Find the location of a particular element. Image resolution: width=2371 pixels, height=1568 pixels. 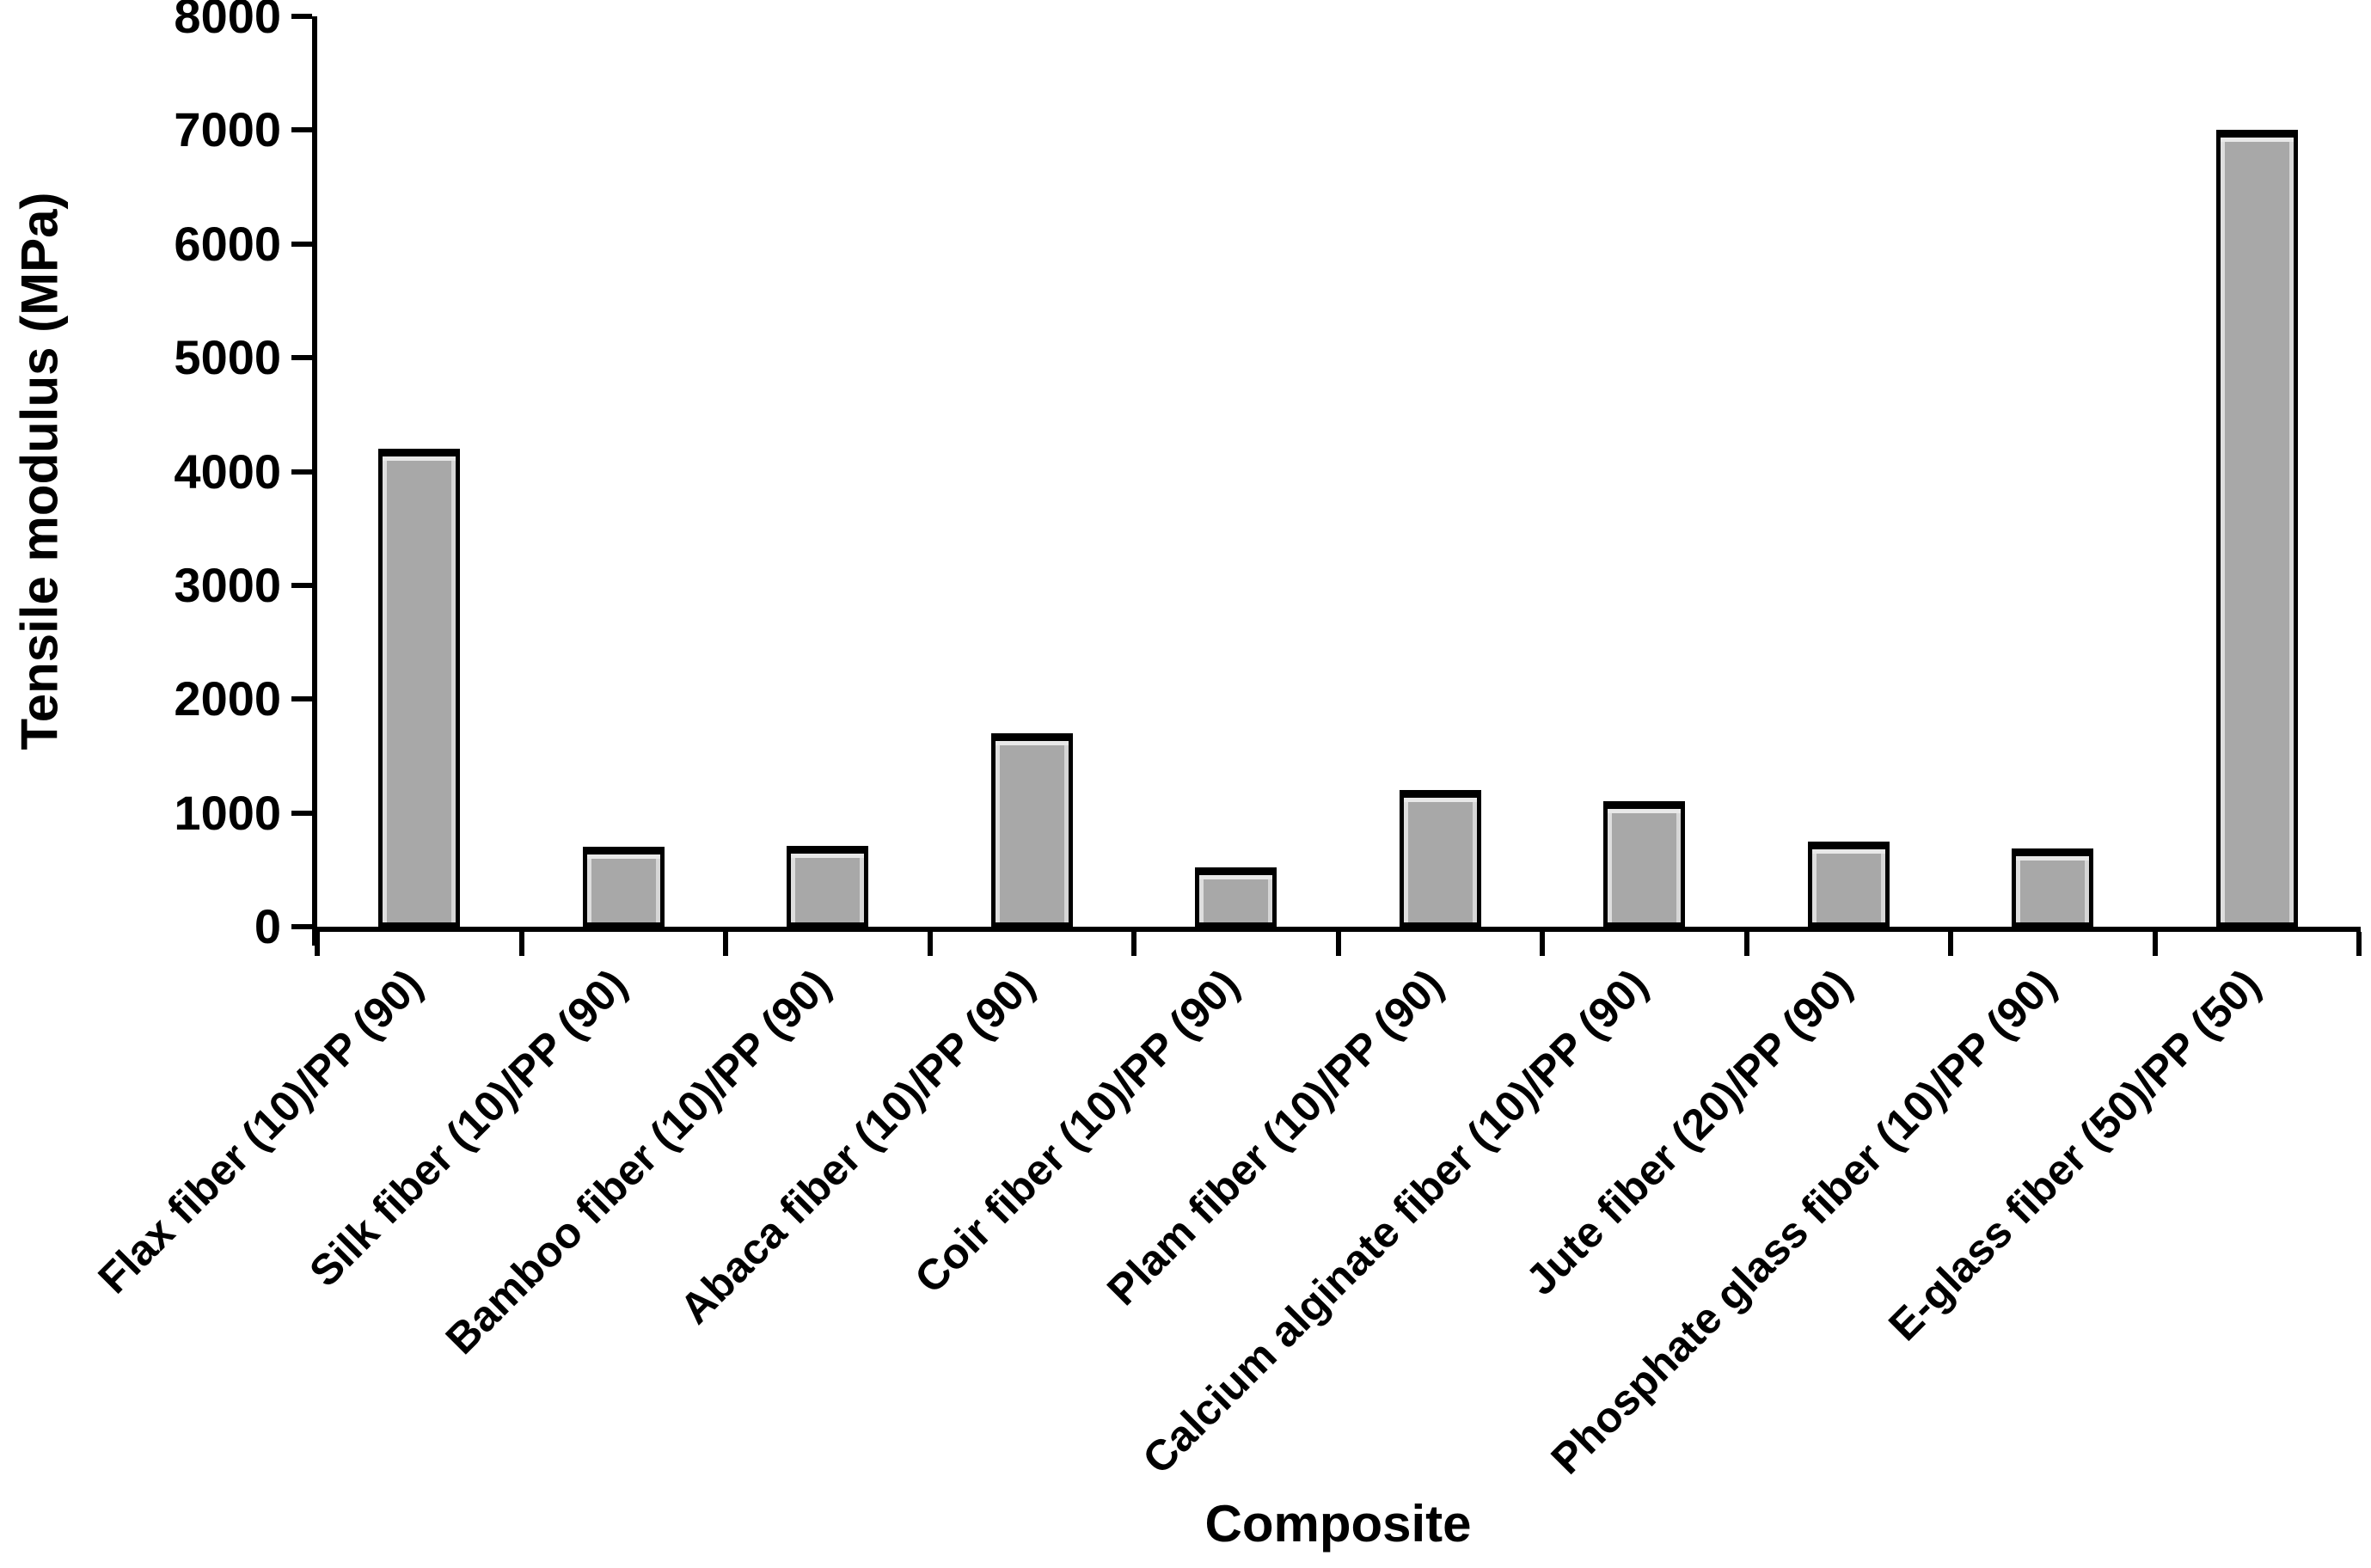

y-tick-label: 6000 is located at coordinates (227, 243).